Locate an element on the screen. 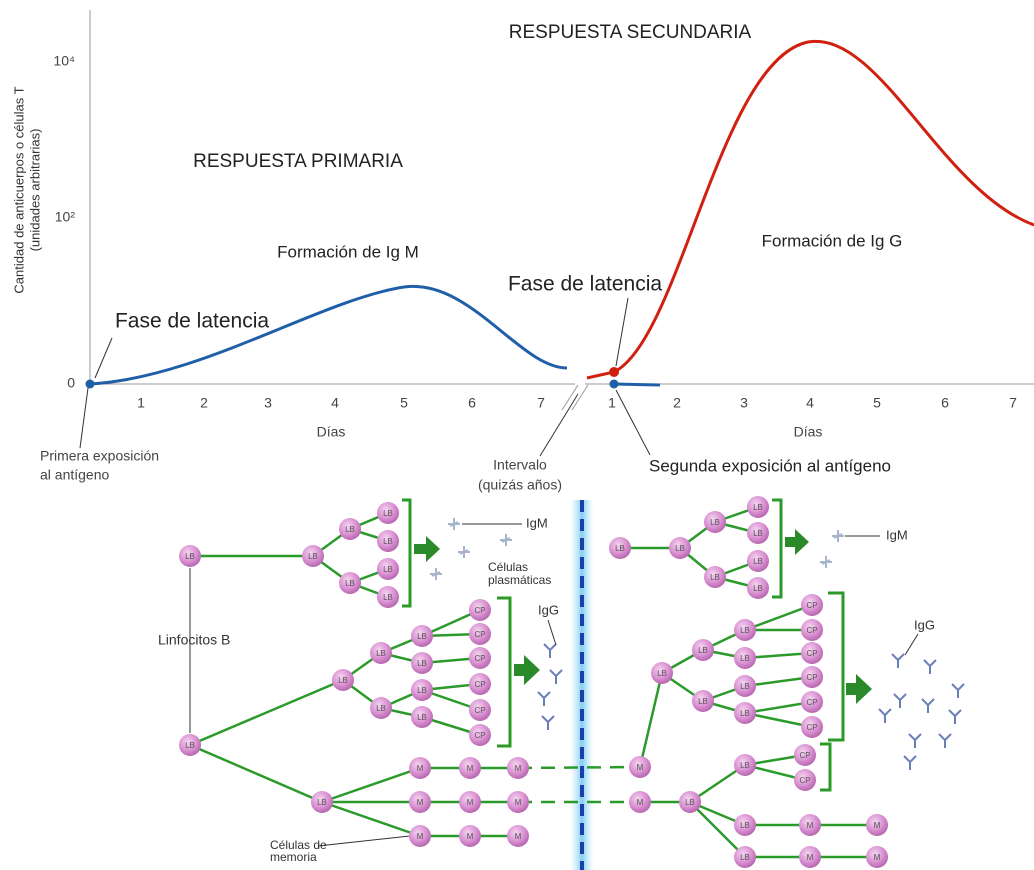 Image resolution: width=1034 pixels, height=870 pixels. x-ticks: 1 2 3 4 5 6 7 1 2 3 4 5 6 7 is located at coordinates (577, 403).